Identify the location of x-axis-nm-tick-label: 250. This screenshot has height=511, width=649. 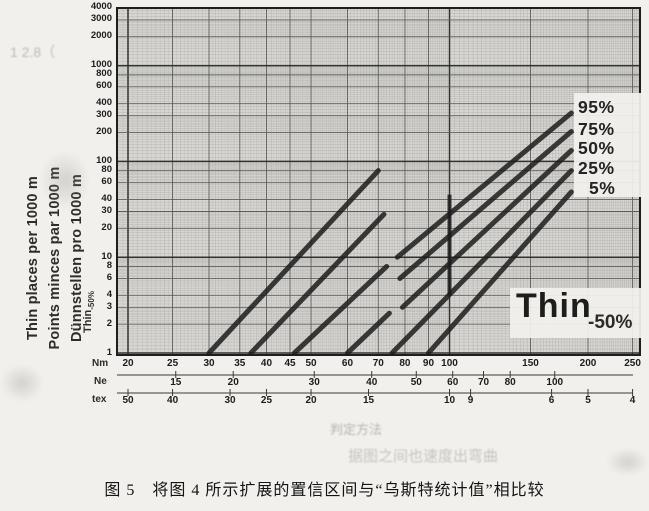
(632, 363).